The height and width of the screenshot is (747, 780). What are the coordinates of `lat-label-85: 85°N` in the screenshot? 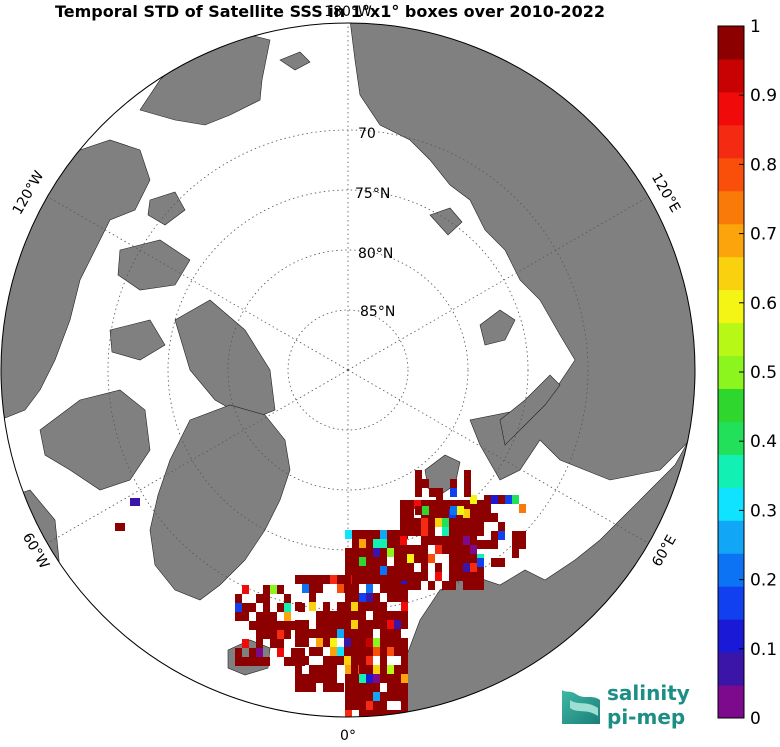 It's located at (377, 312).